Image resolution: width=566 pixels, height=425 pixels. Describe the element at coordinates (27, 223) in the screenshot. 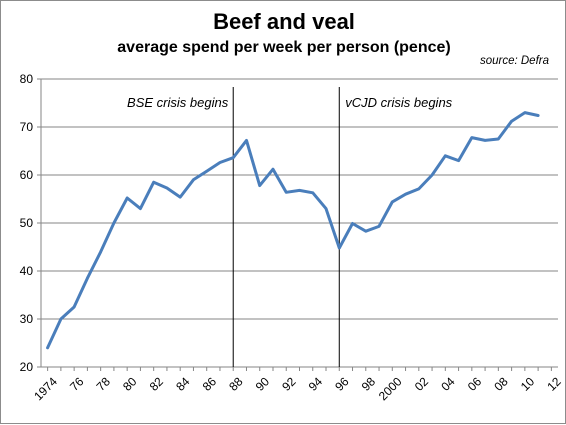

I see `y-tick-label: 50` at that location.